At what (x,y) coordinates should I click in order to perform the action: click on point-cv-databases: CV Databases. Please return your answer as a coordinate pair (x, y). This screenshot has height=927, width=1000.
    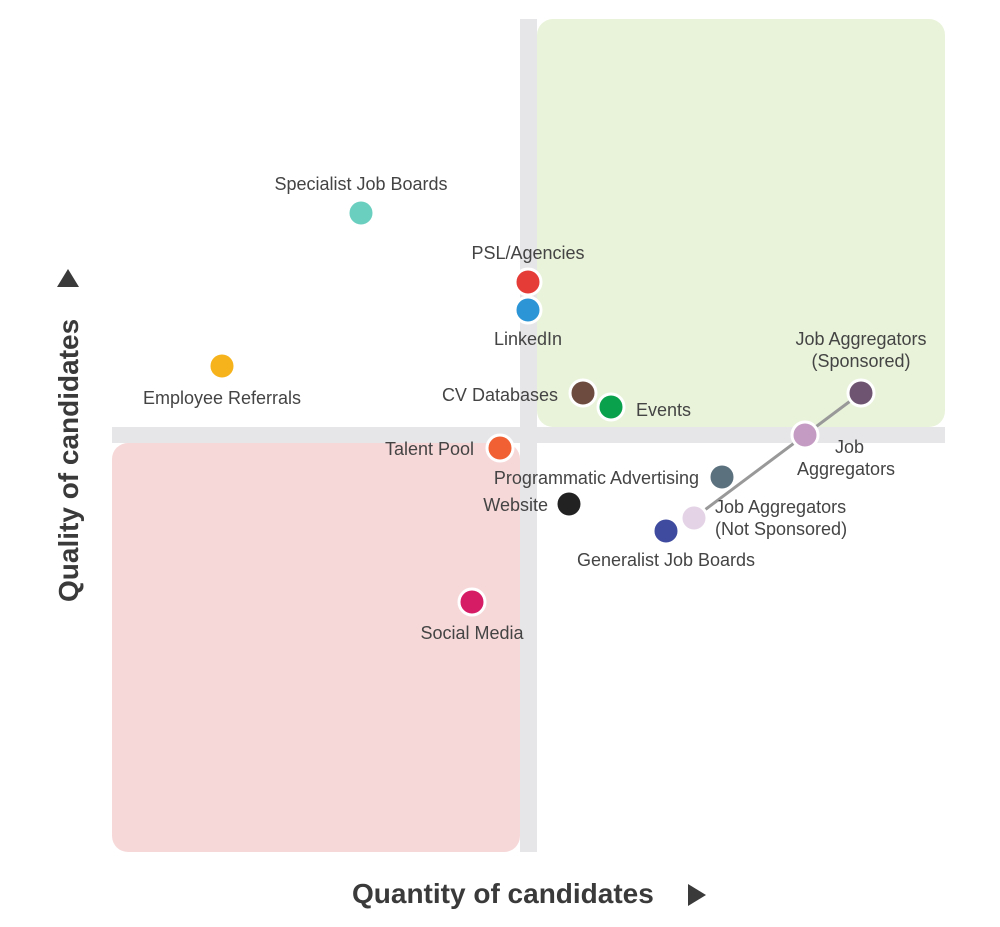
    Looking at the image, I should click on (520, 393).